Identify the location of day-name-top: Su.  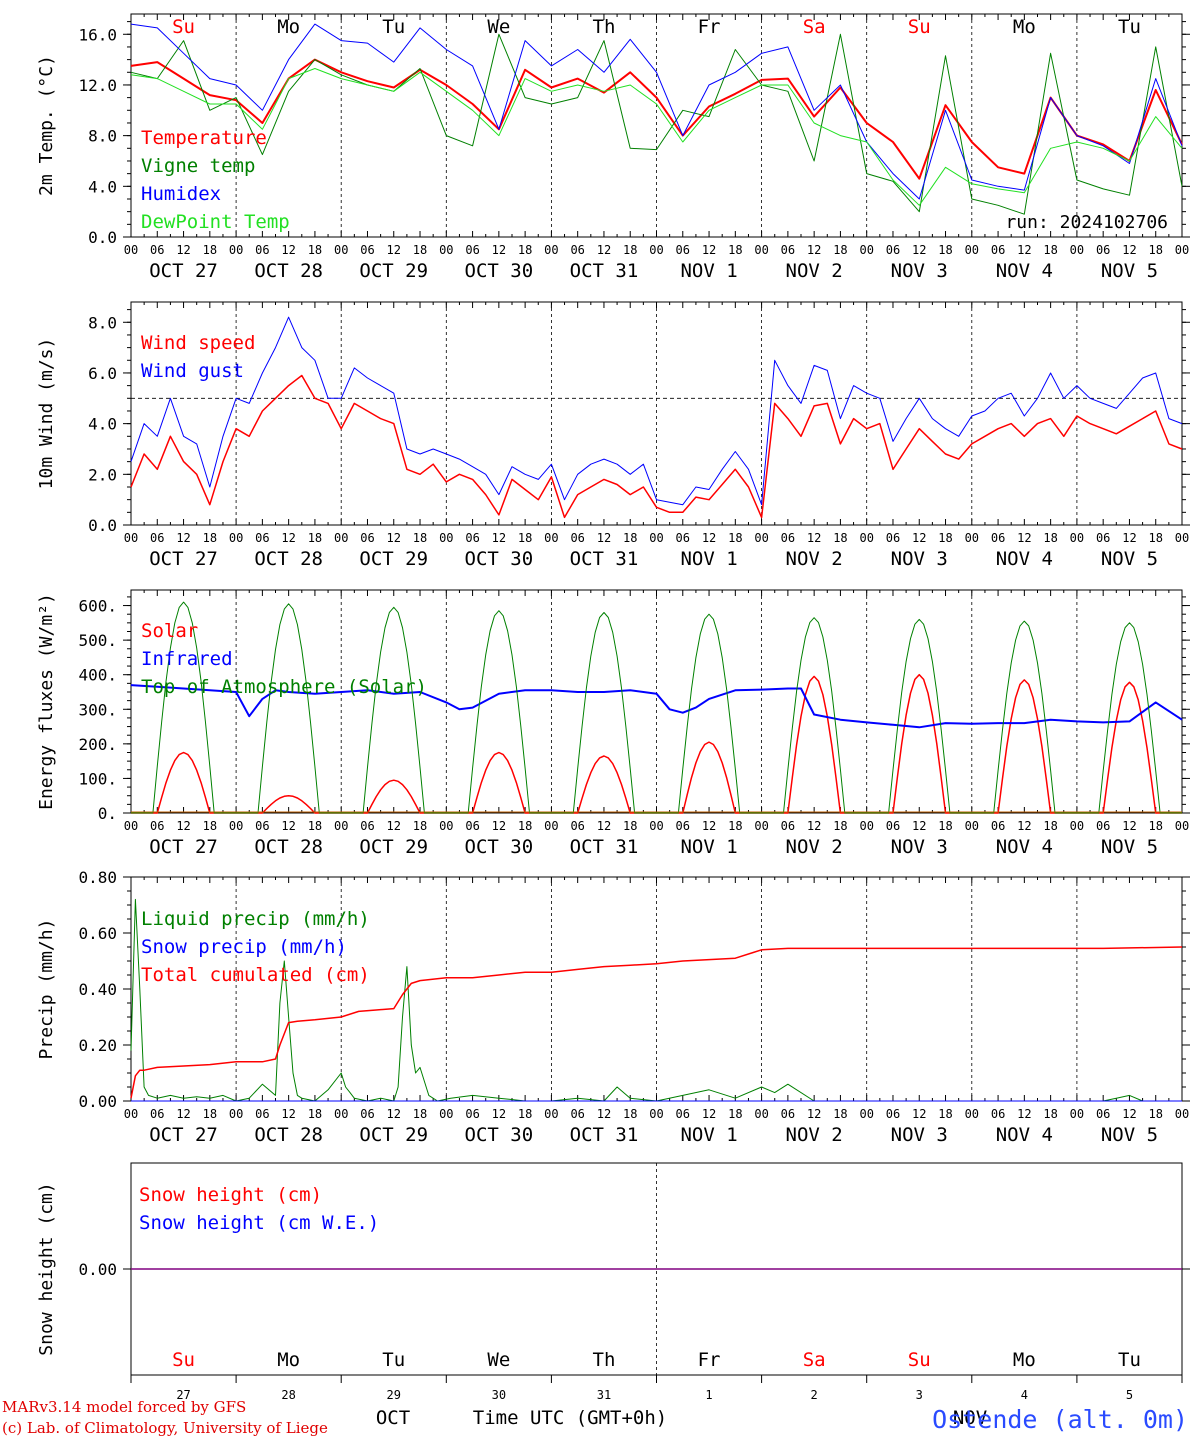
(183, 27).